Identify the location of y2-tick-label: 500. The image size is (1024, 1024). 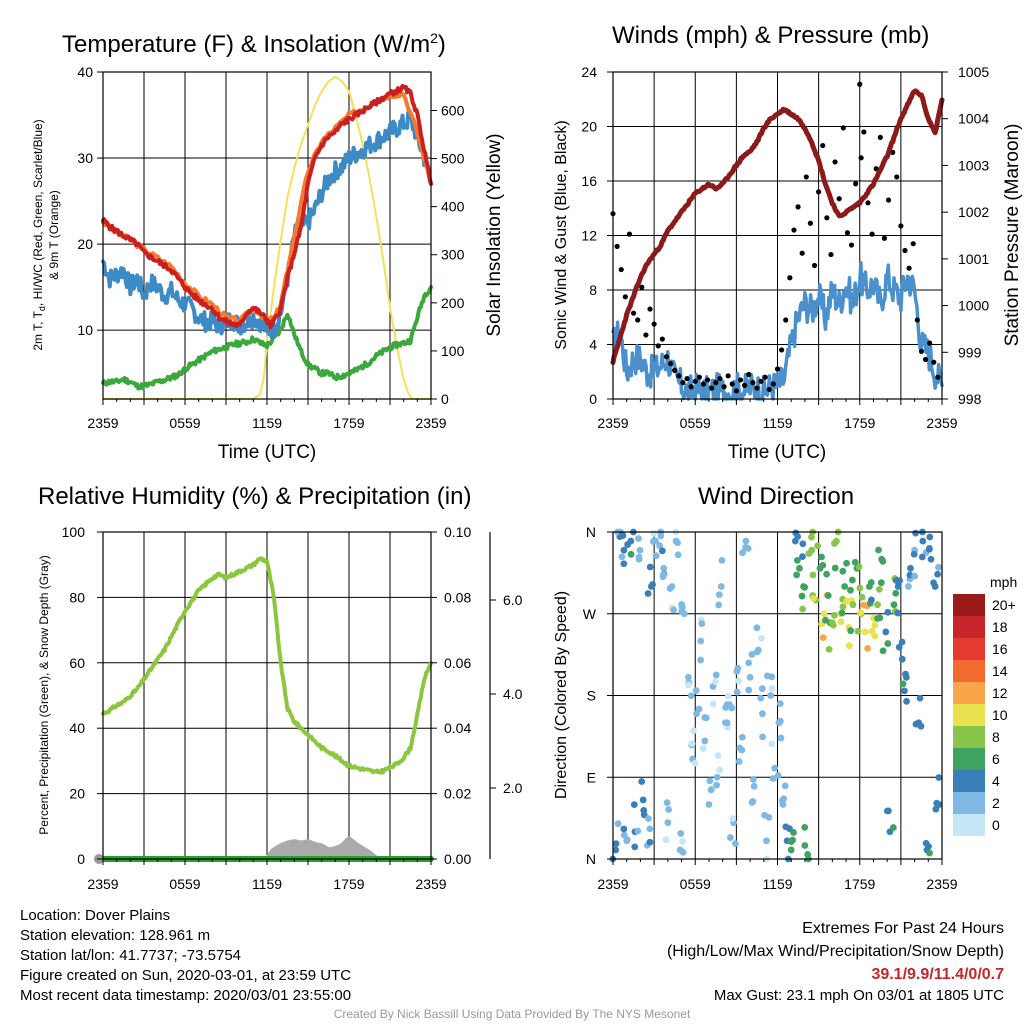
(453, 159).